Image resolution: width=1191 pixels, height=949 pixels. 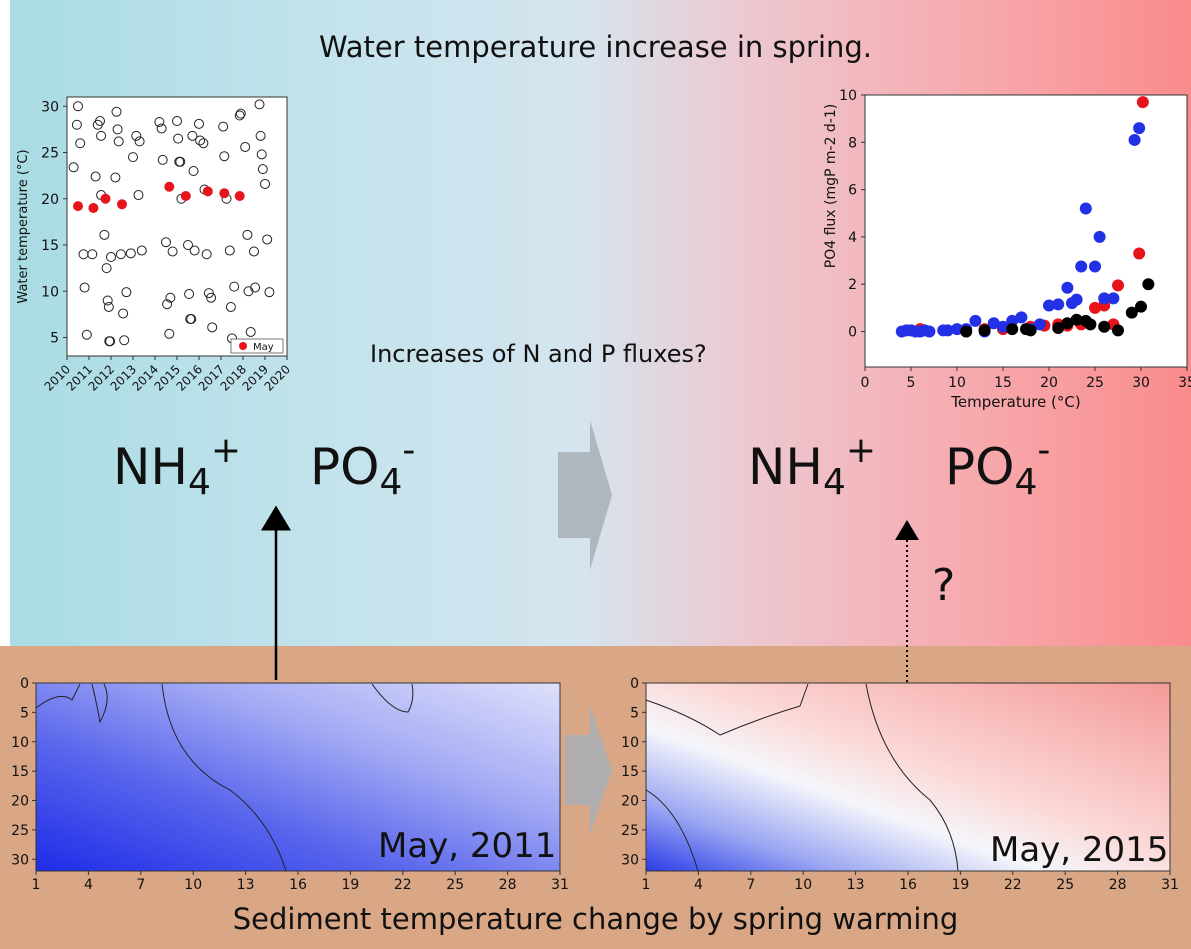 I want to click on x-tick-label: 25, so click(x=1065, y=885).